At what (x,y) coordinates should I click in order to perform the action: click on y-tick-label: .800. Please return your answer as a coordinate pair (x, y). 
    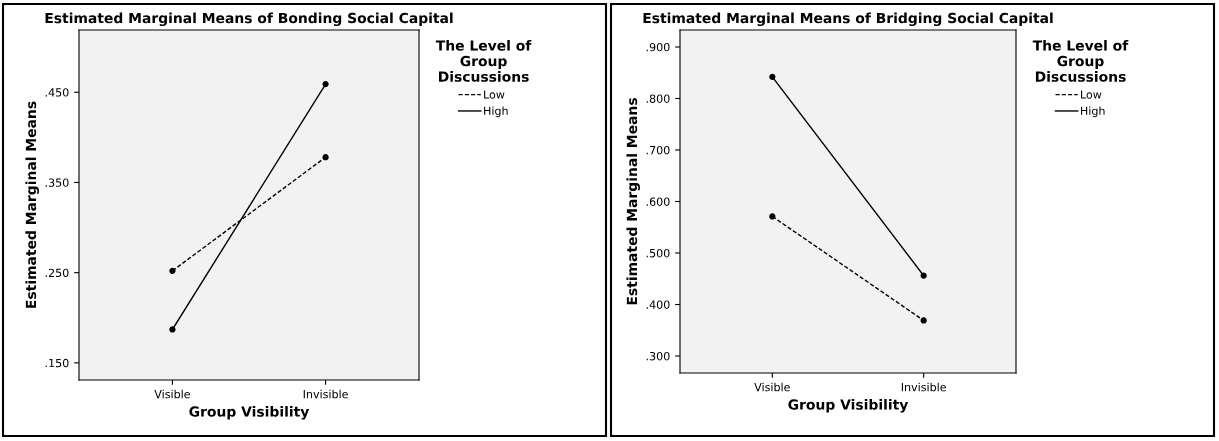
    Looking at the image, I should click on (658, 98).